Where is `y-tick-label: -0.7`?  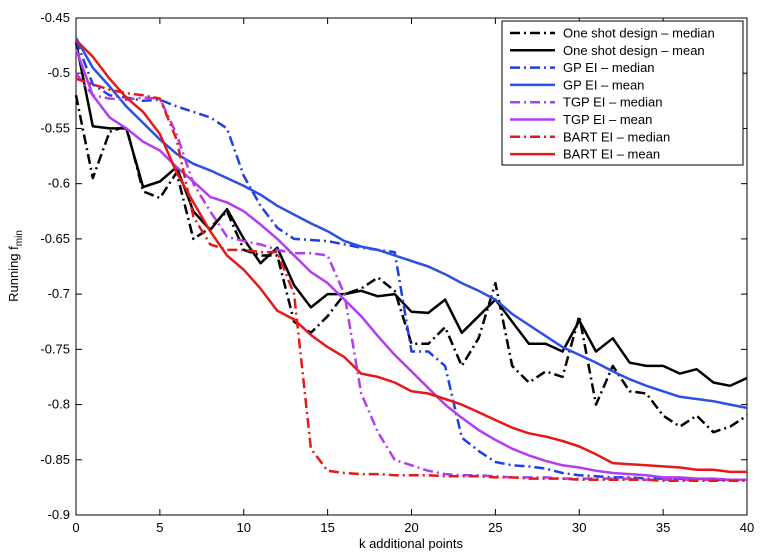 y-tick-label: -0.7 is located at coordinates (59, 293).